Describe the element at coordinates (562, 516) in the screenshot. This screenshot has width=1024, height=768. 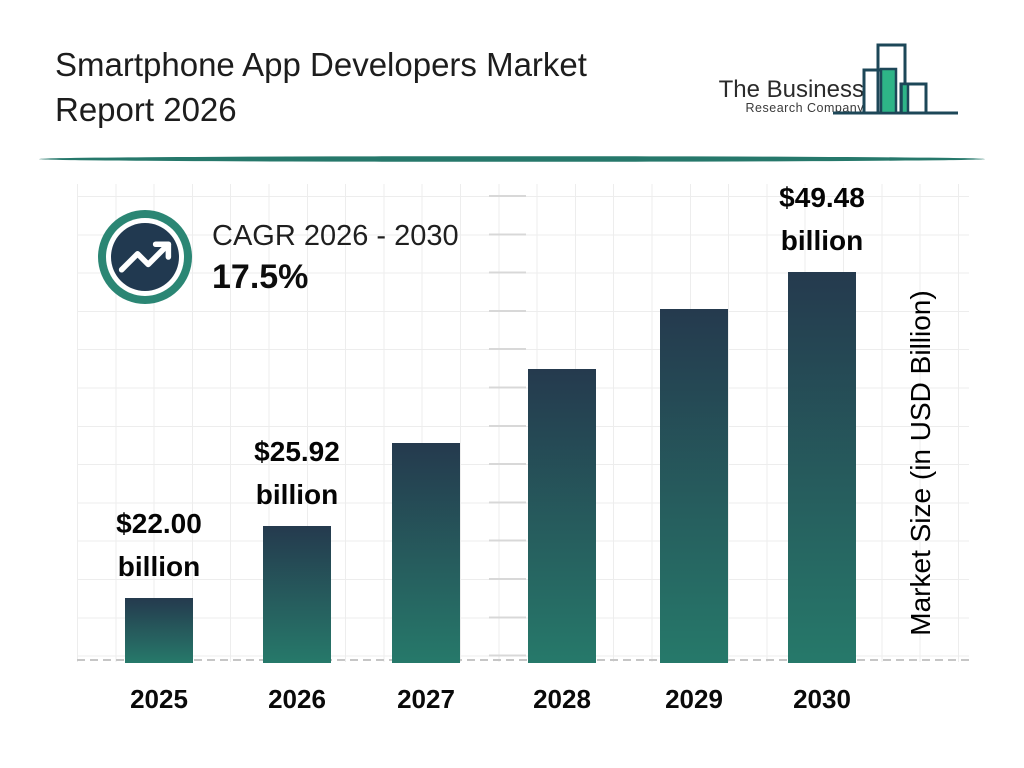
I see `bar-2028` at that location.